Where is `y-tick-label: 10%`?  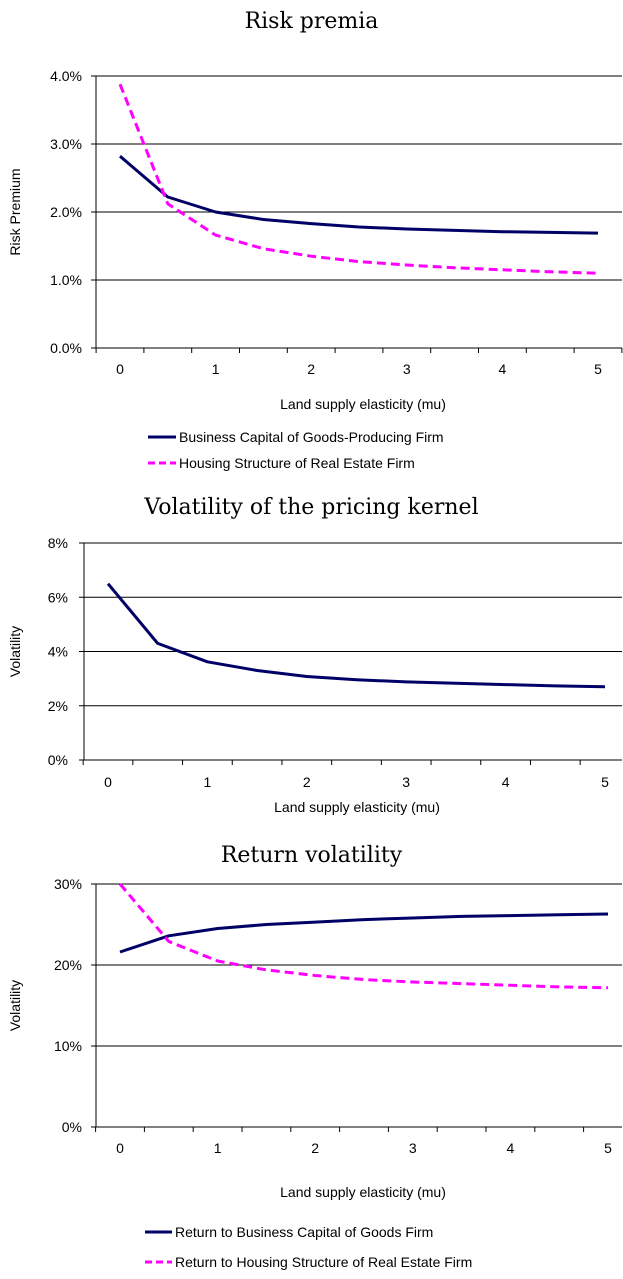
y-tick-label: 10% is located at coordinates (68, 1046).